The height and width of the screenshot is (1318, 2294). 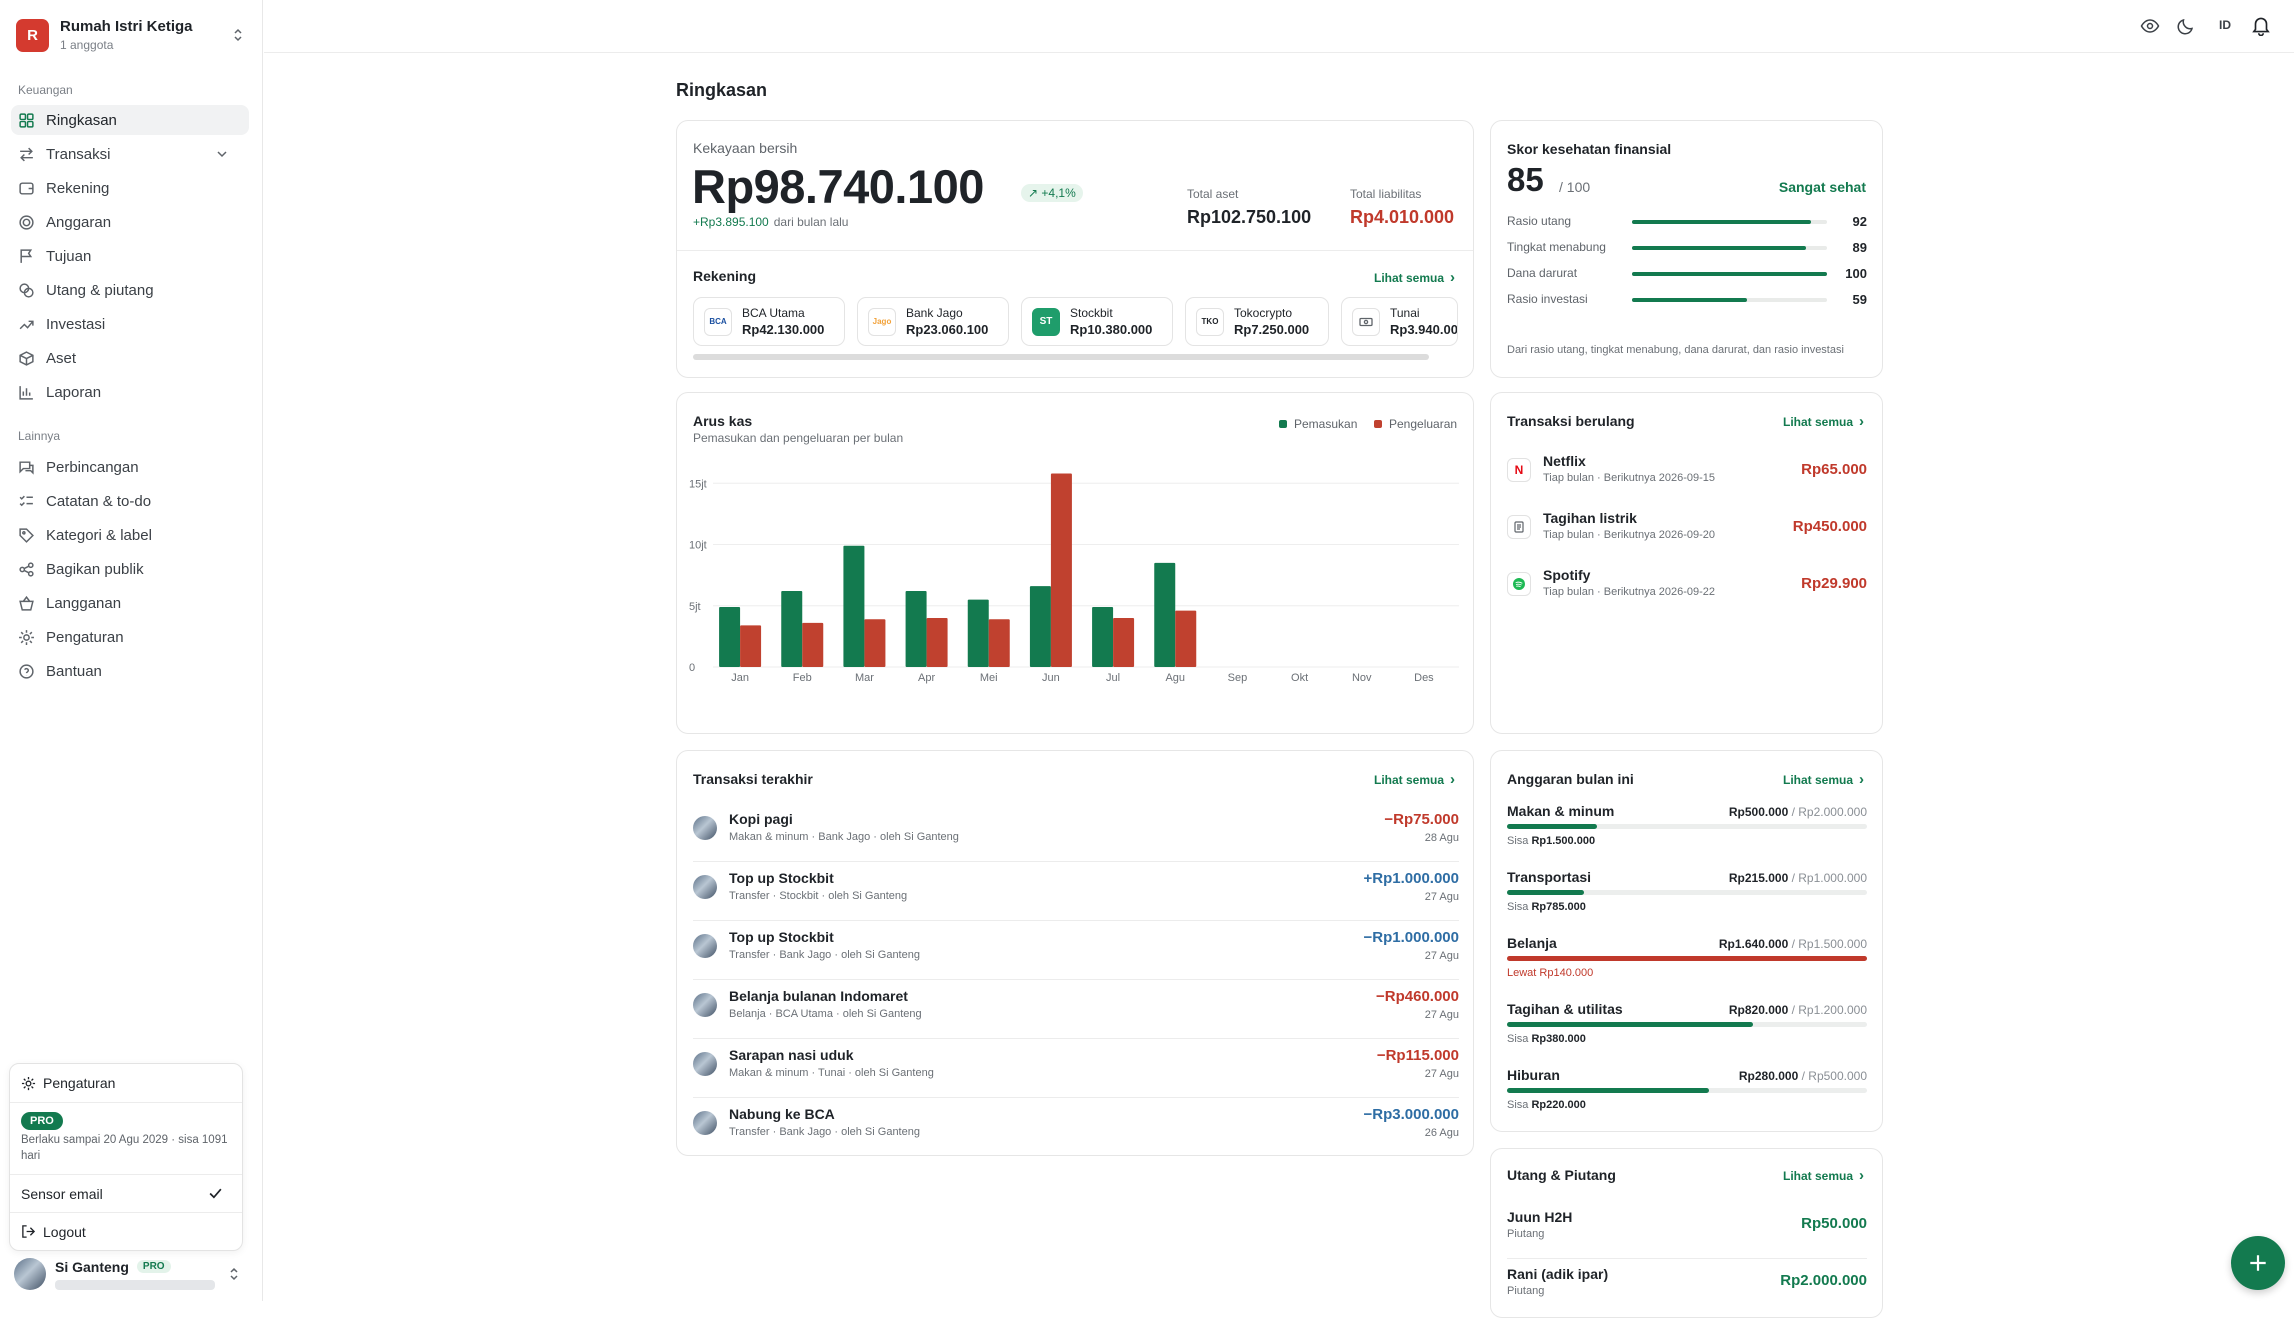 I want to click on debt-row: Rani (adik ipar) Piutang Rp2.000.000, so click(x=1687, y=1291).